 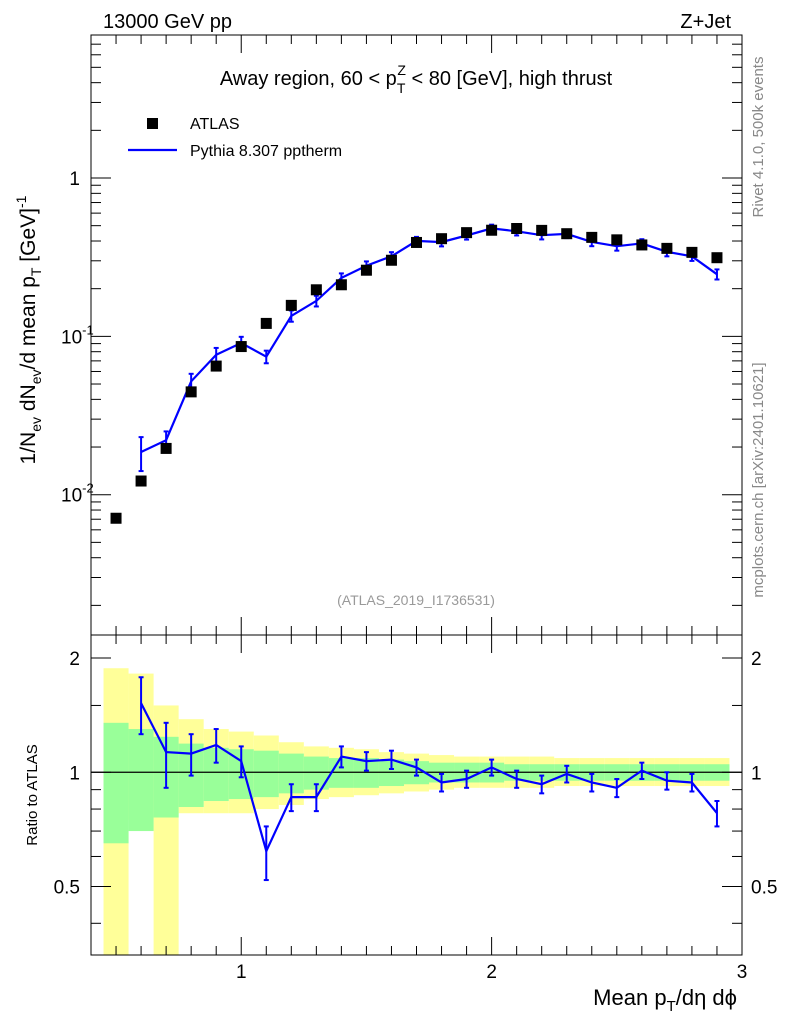 What do you see at coordinates (756, 659) in the screenshot?
I see `ratio-tick-label-right: 2` at bounding box center [756, 659].